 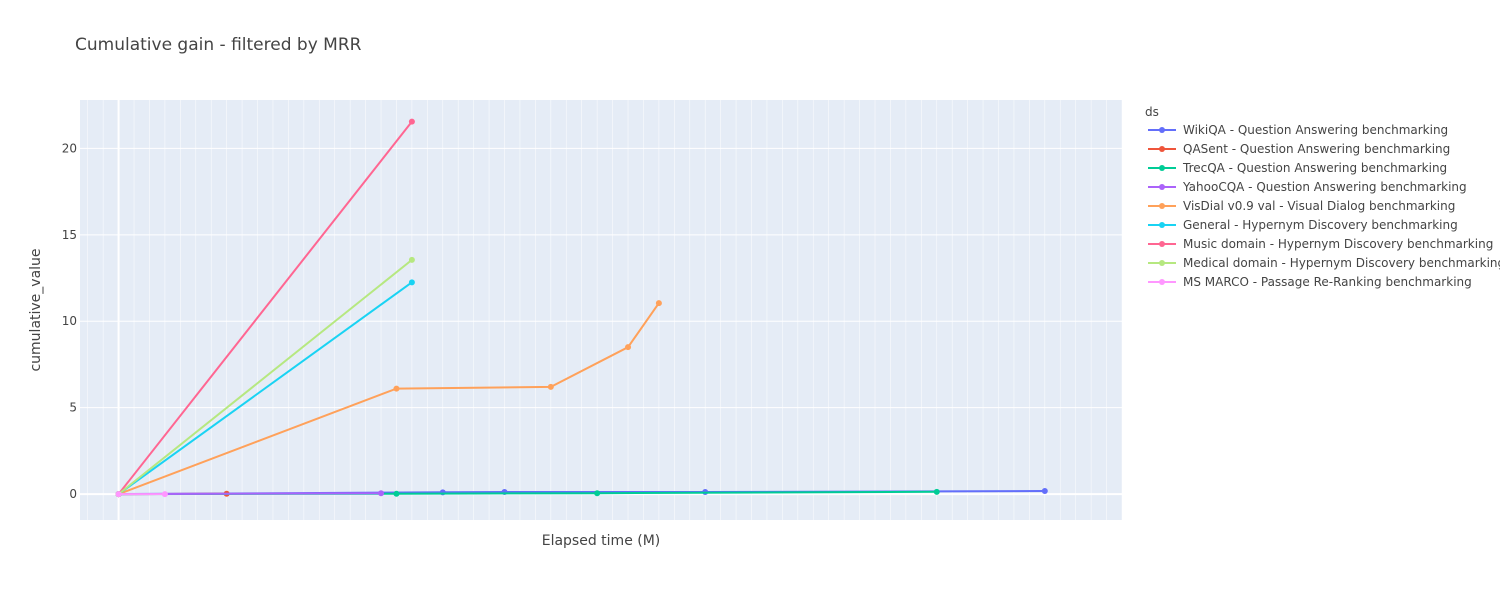 What do you see at coordinates (601, 541) in the screenshot?
I see `x-axis-title: Elapsed time (M)` at bounding box center [601, 541].